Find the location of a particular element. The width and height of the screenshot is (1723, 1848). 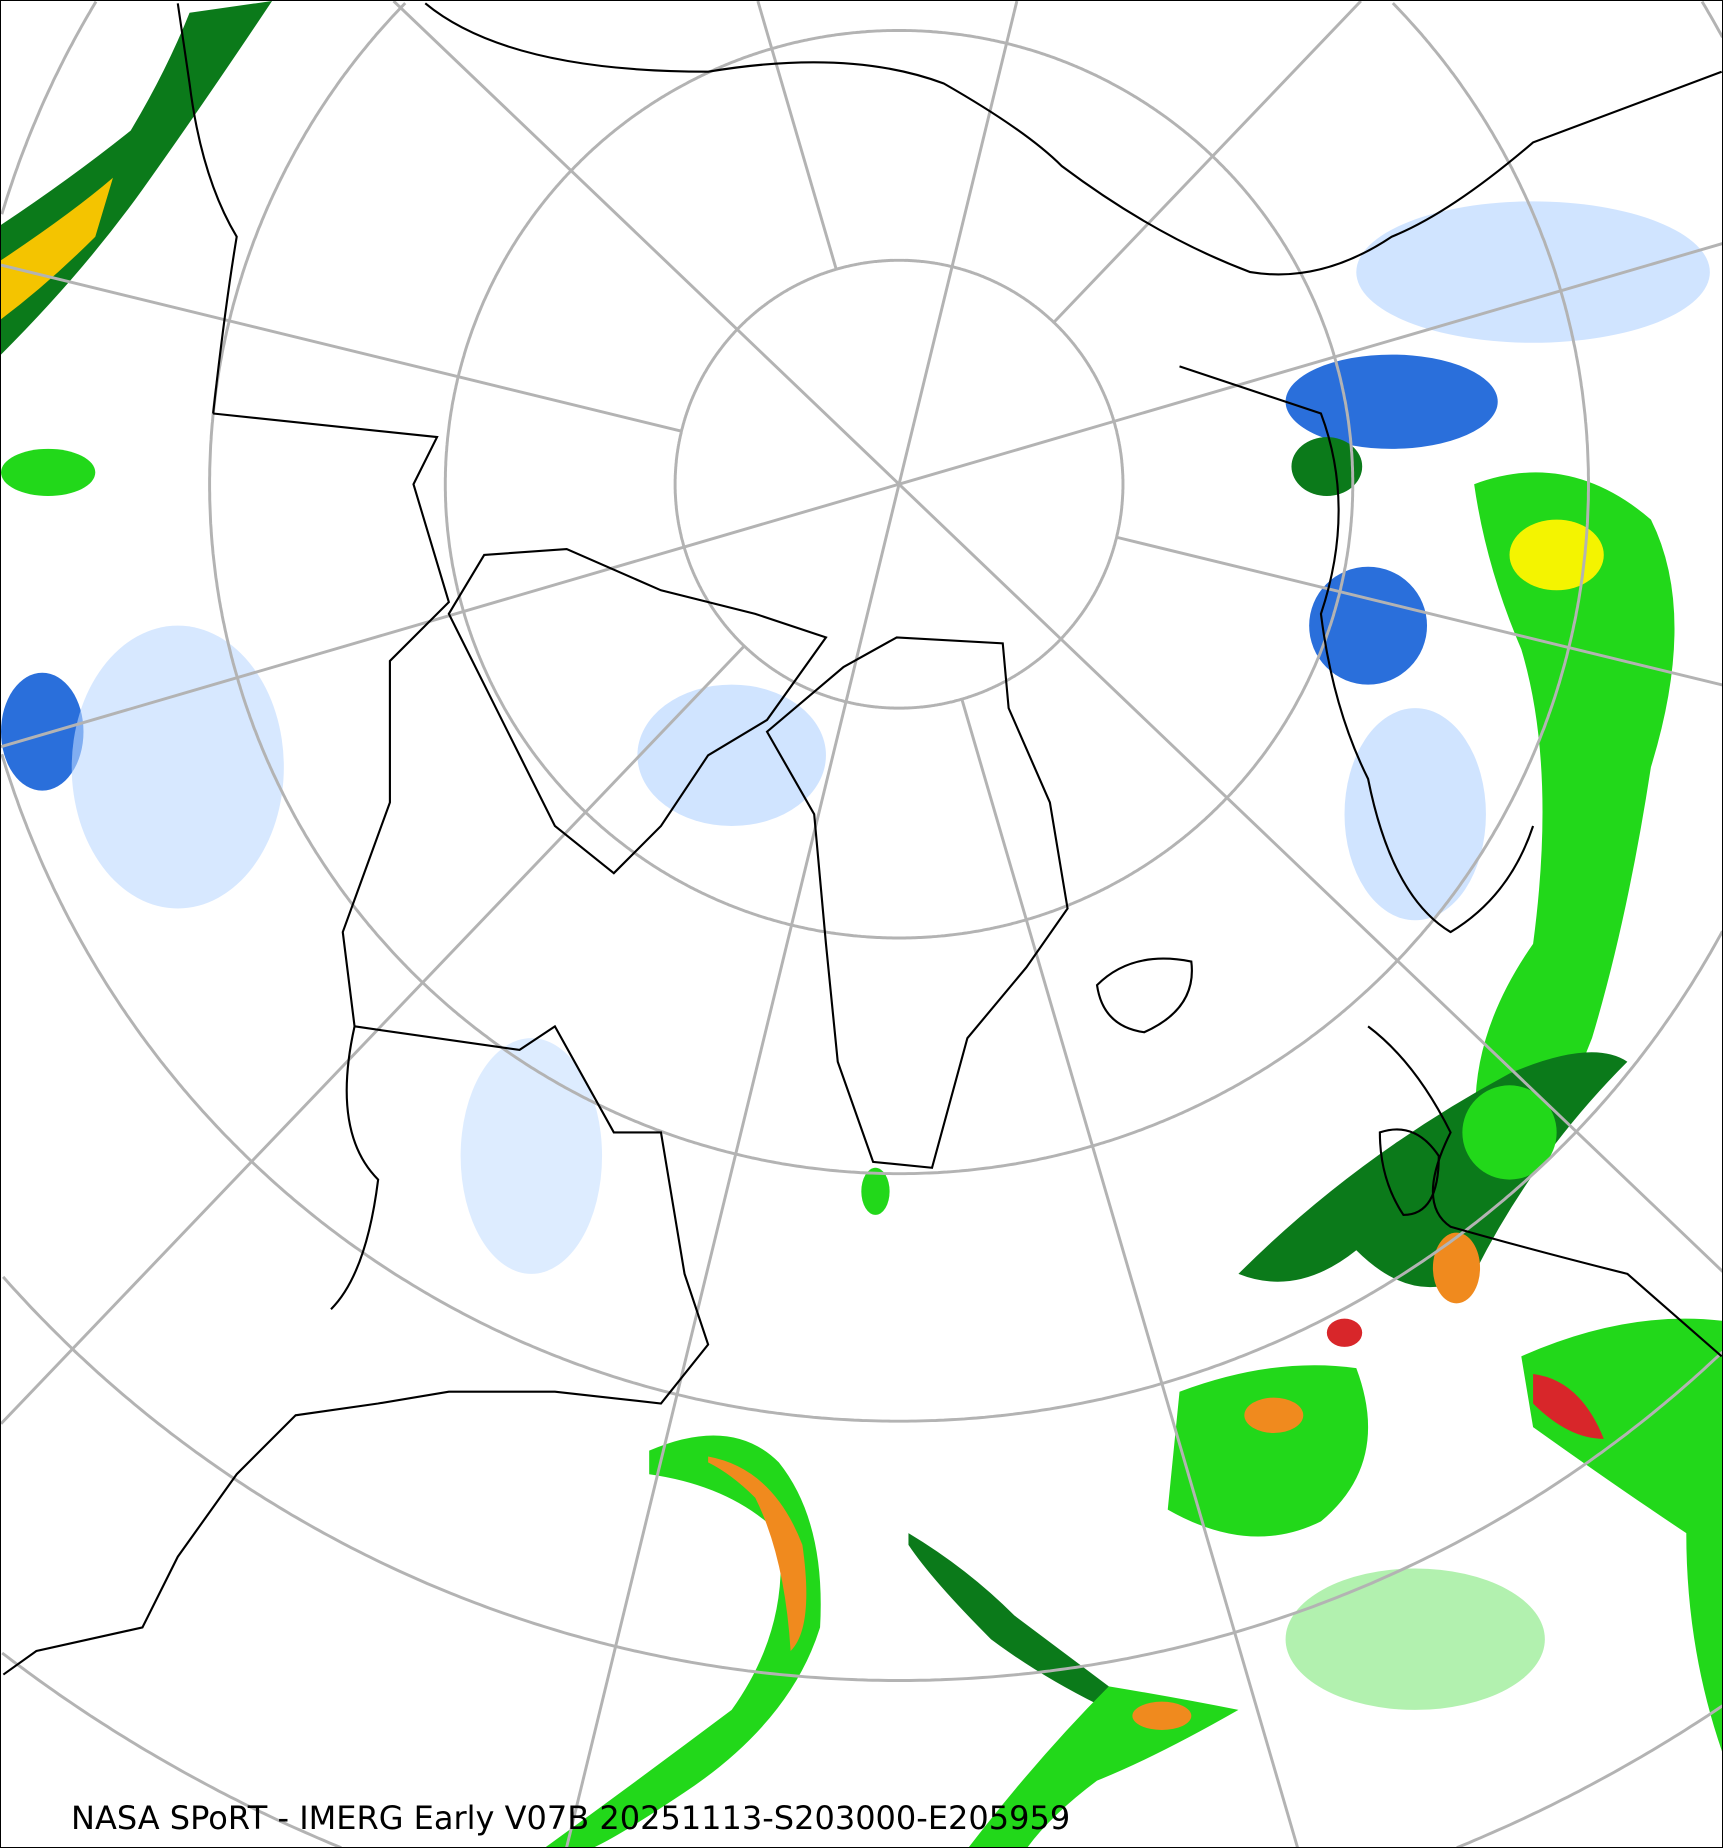

precip-scattered is located at coordinates (1415, 1639).